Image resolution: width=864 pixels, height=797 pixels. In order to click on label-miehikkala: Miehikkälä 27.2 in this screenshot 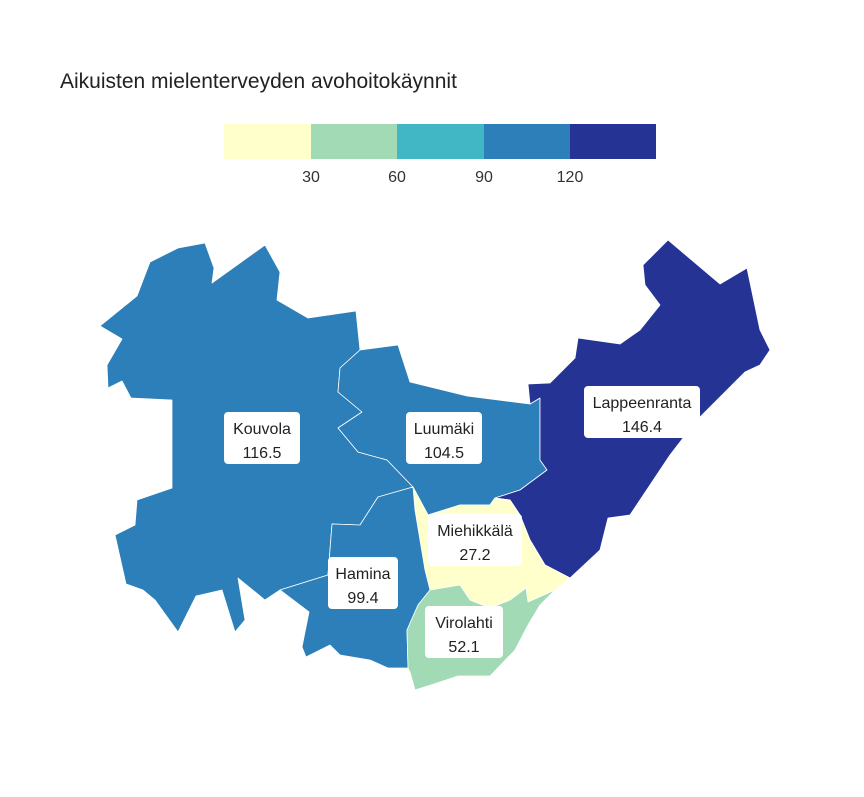, I will do `click(475, 540)`.